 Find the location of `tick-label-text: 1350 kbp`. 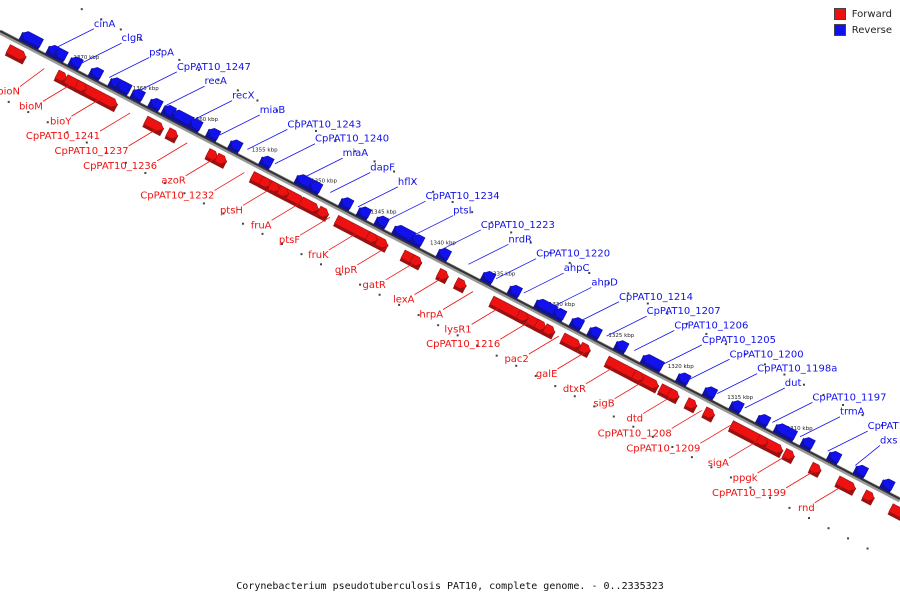

tick-label-text: 1350 kbp is located at coordinates (324, 182).